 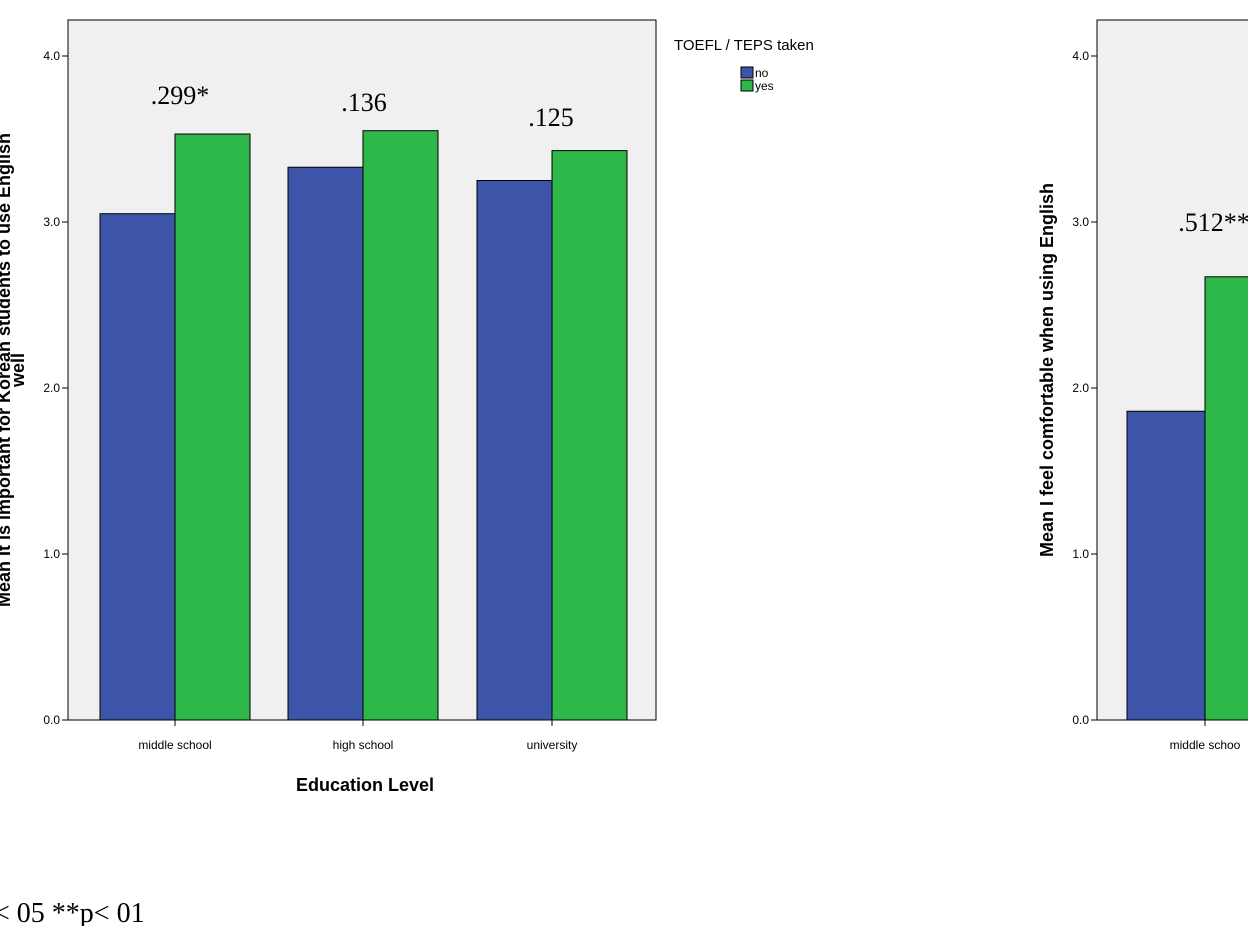 I want to click on significance-label: .125, so click(x=551, y=117).